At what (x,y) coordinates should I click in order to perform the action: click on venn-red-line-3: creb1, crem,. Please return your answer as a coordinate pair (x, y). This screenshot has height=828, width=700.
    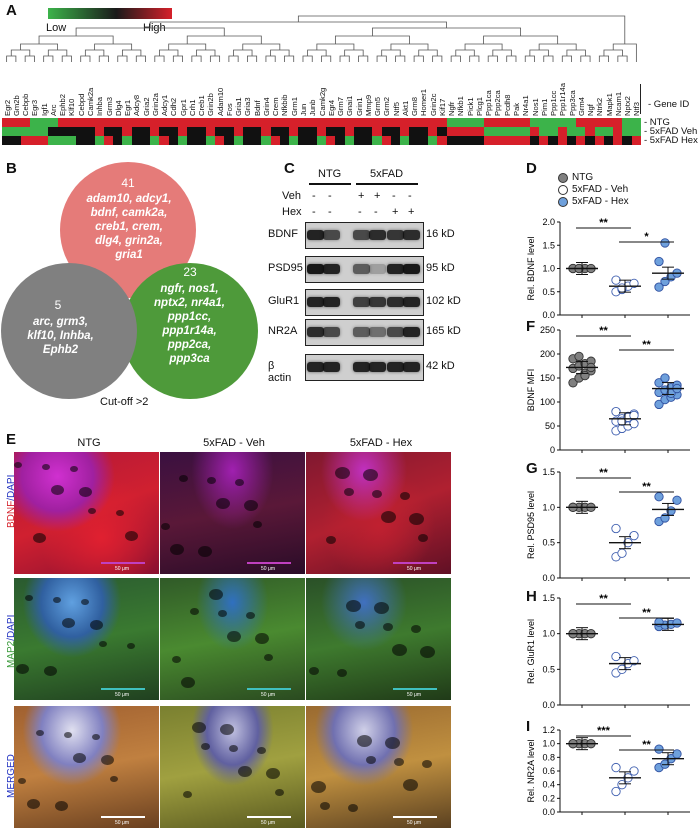
    Looking at the image, I should click on (129, 227).